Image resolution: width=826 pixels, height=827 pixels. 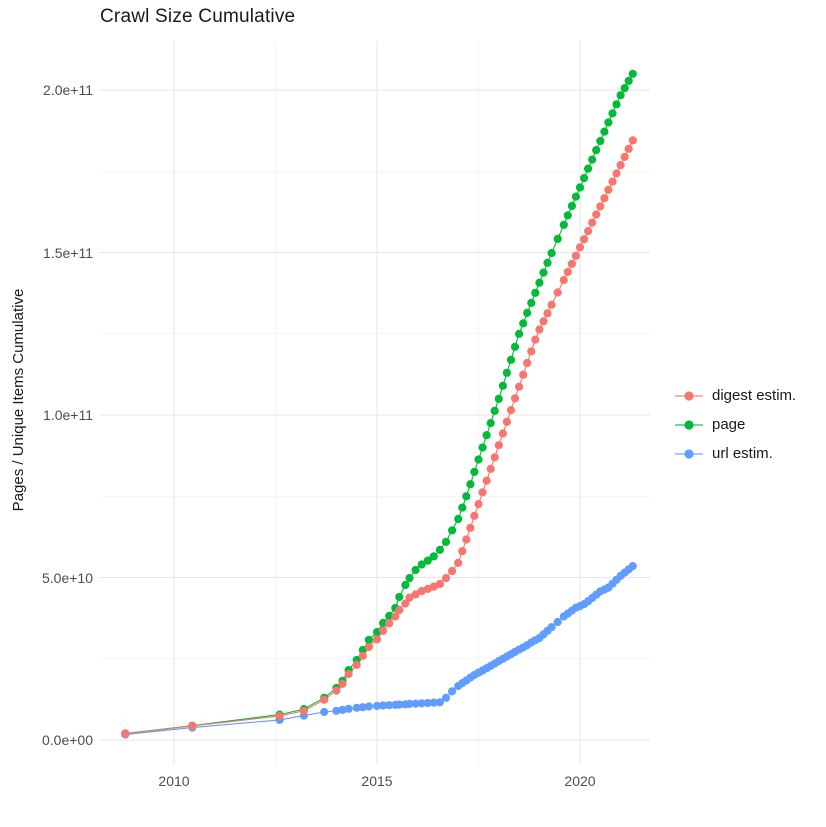 What do you see at coordinates (689, 424) in the screenshot?
I see `legend-key-page-icon` at bounding box center [689, 424].